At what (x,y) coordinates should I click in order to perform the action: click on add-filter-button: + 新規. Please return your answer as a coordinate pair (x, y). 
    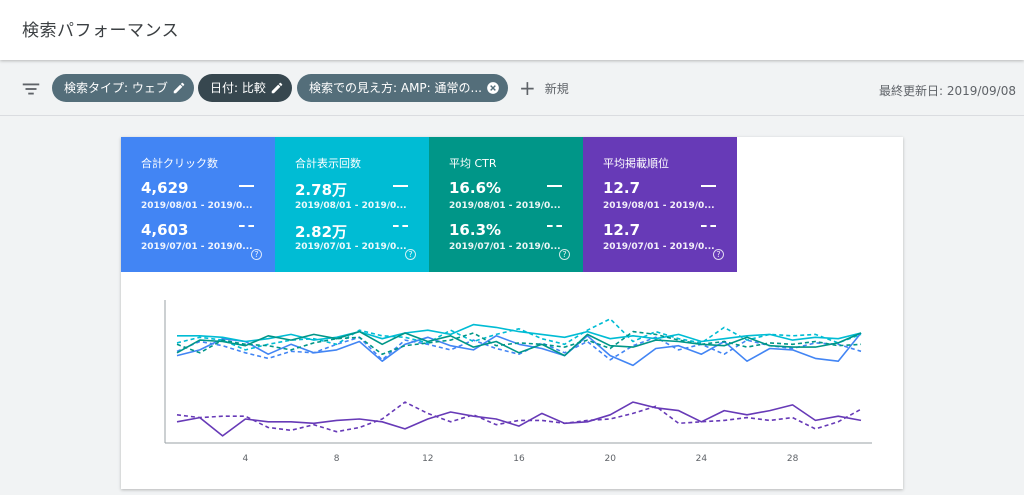
    Looking at the image, I should click on (544, 88).